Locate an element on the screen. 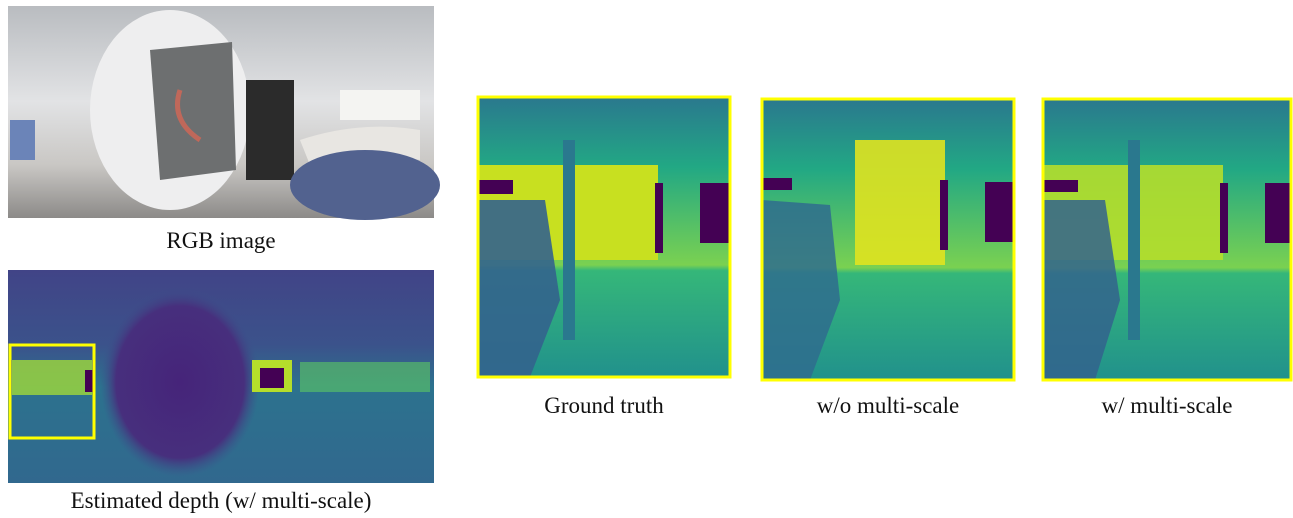 The image size is (1293, 518). painting is located at coordinates (193, 111).